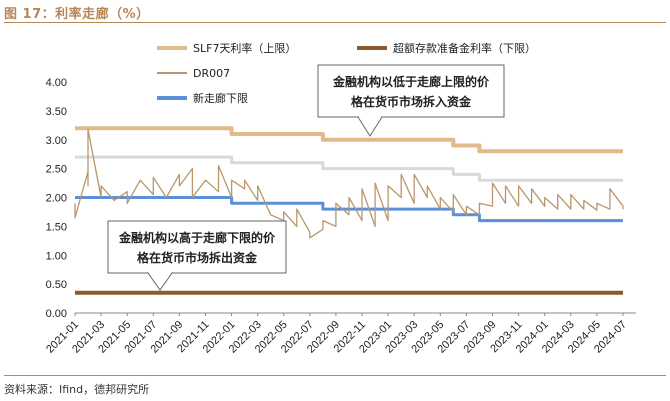 The image size is (670, 401). I want to click on y-tick-label: 0.50, so click(56, 285).